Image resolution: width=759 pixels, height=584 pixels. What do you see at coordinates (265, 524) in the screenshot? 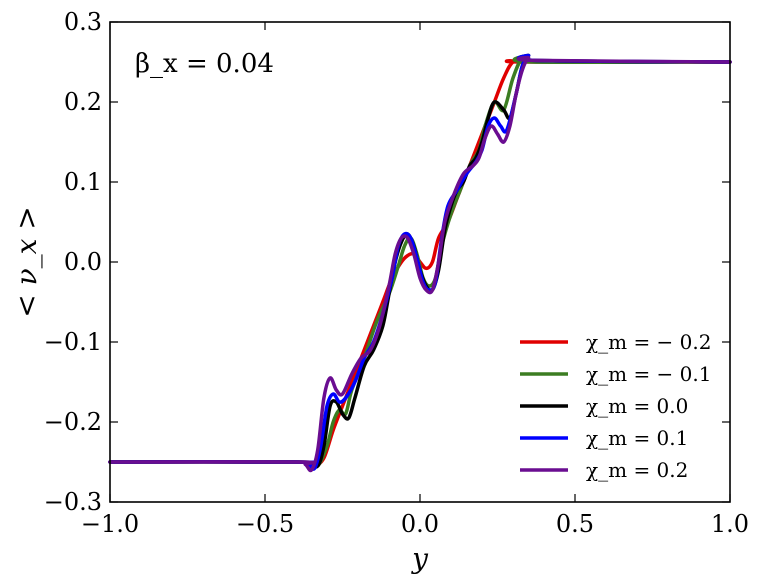
I see `x-tick-label: −0.5` at bounding box center [265, 524].